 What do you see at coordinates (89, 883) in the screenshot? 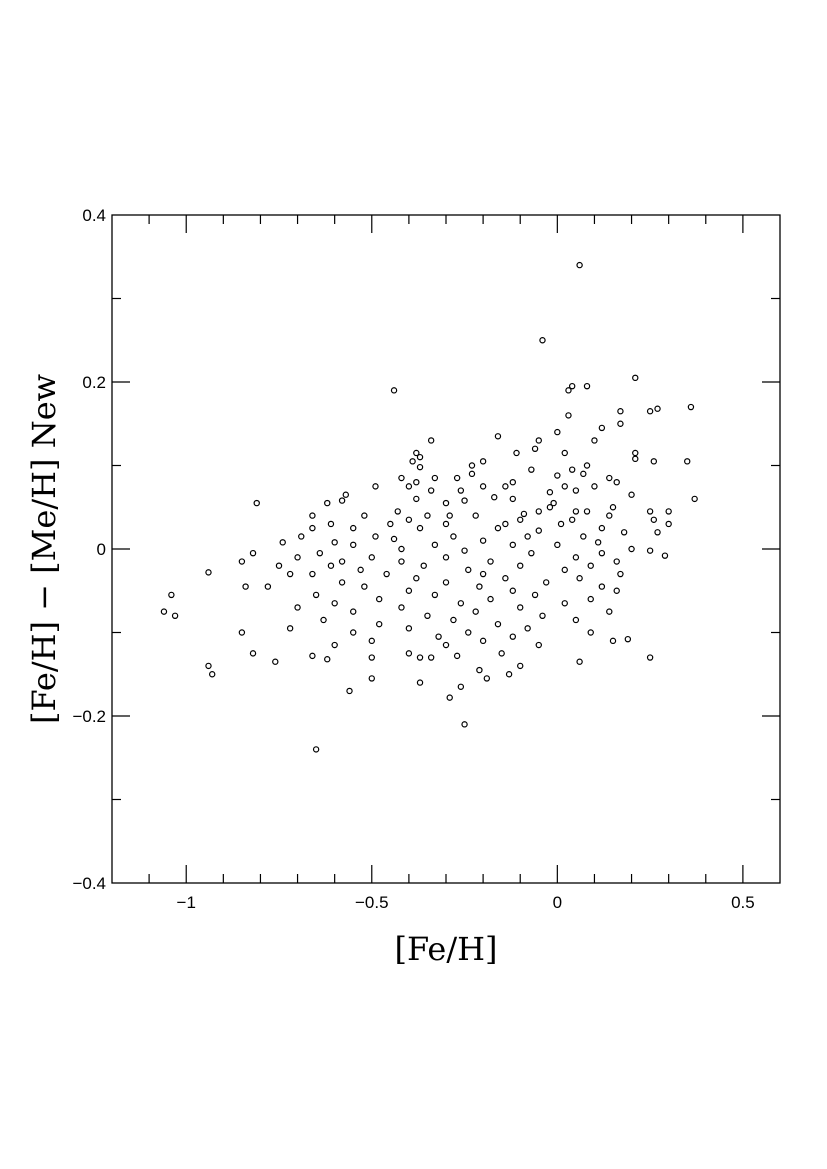
I see `y-tick-label: −0.4` at bounding box center [89, 883].